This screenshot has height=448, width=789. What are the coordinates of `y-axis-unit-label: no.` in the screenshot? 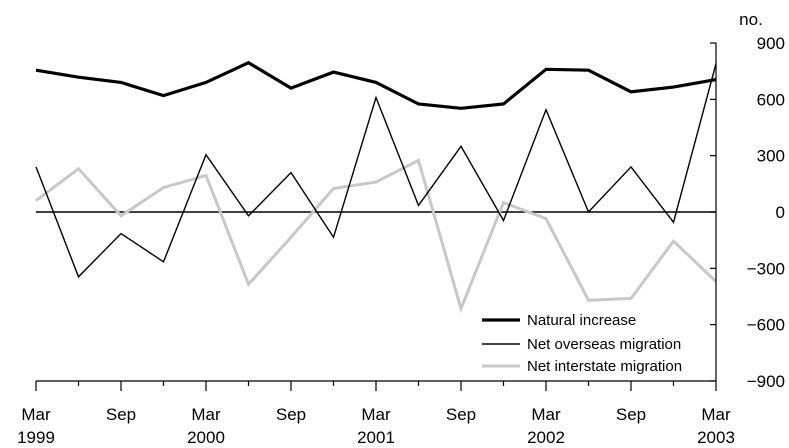 It's located at (751, 19).